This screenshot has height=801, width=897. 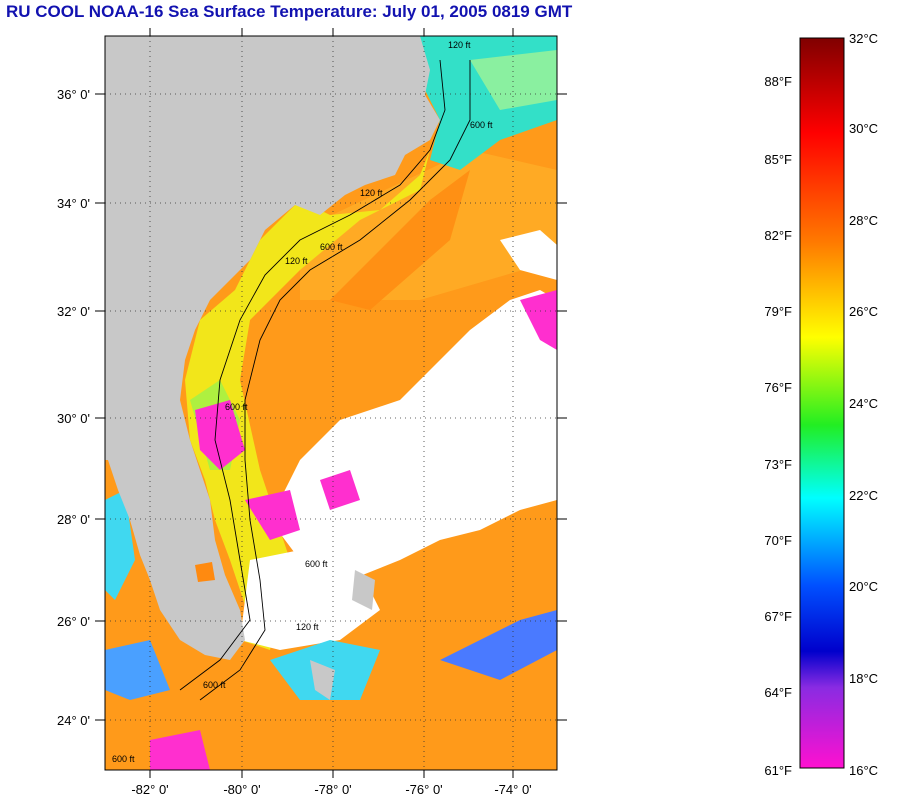 What do you see at coordinates (778, 159) in the screenshot?
I see `fahrenheit-label-85: 85°F` at bounding box center [778, 159].